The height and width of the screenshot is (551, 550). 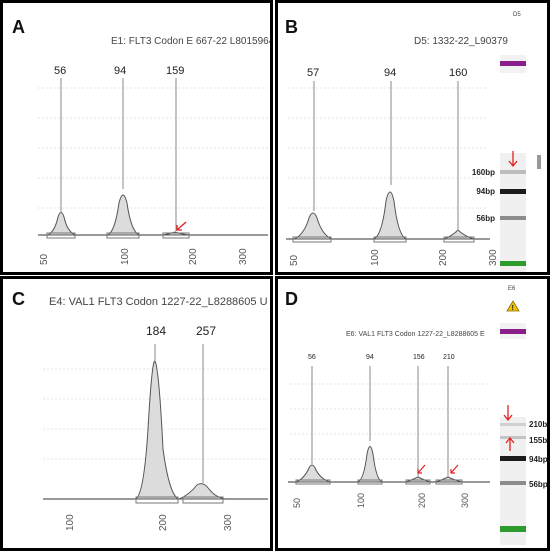 I want to click on gel-lane-title-d: E6, so click(x=512, y=289).